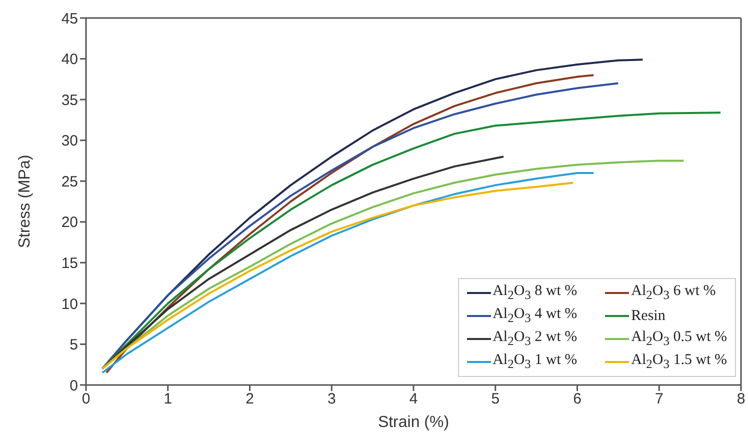  Describe the element at coordinates (168, 399) in the screenshot. I see `x-tick-label: 1` at that location.